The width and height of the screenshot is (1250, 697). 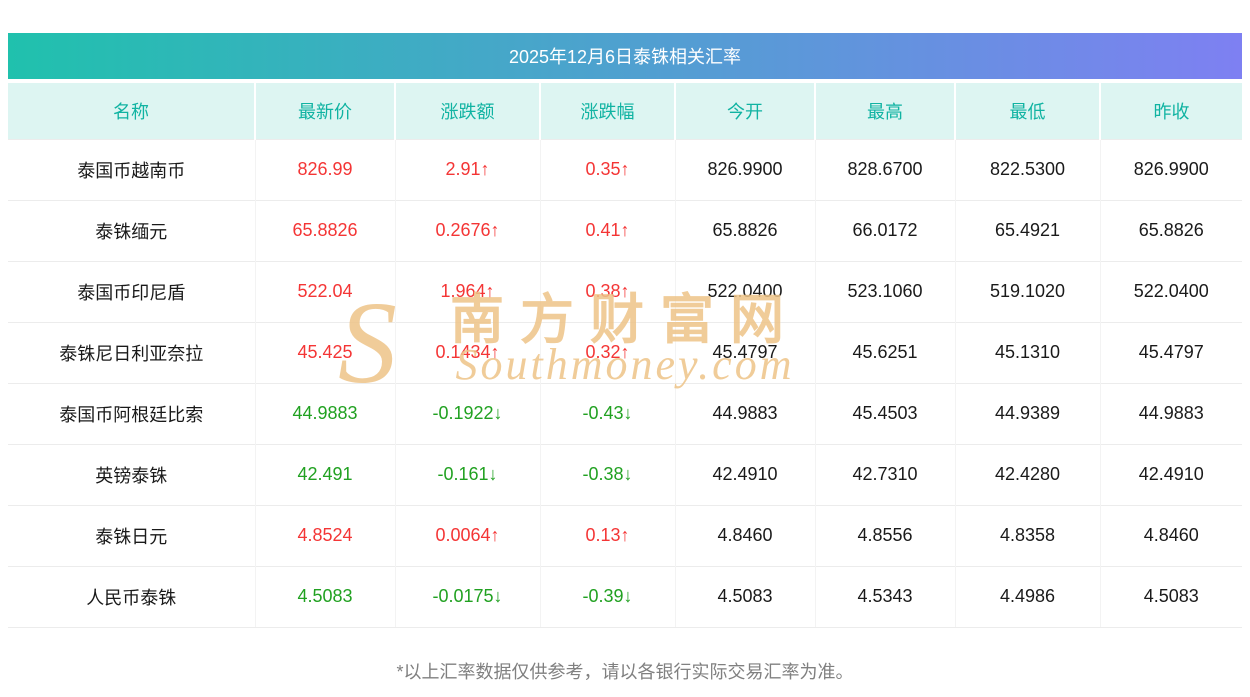 What do you see at coordinates (324, 596) in the screenshot?
I see `cell-latest-price: 4.5083` at bounding box center [324, 596].